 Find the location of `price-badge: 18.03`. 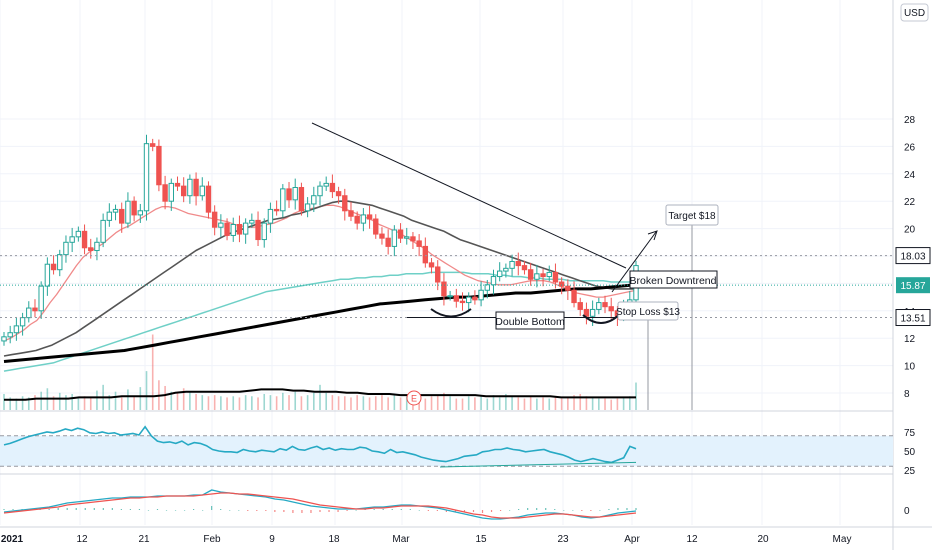

price-badge: 18.03 is located at coordinates (913, 256).